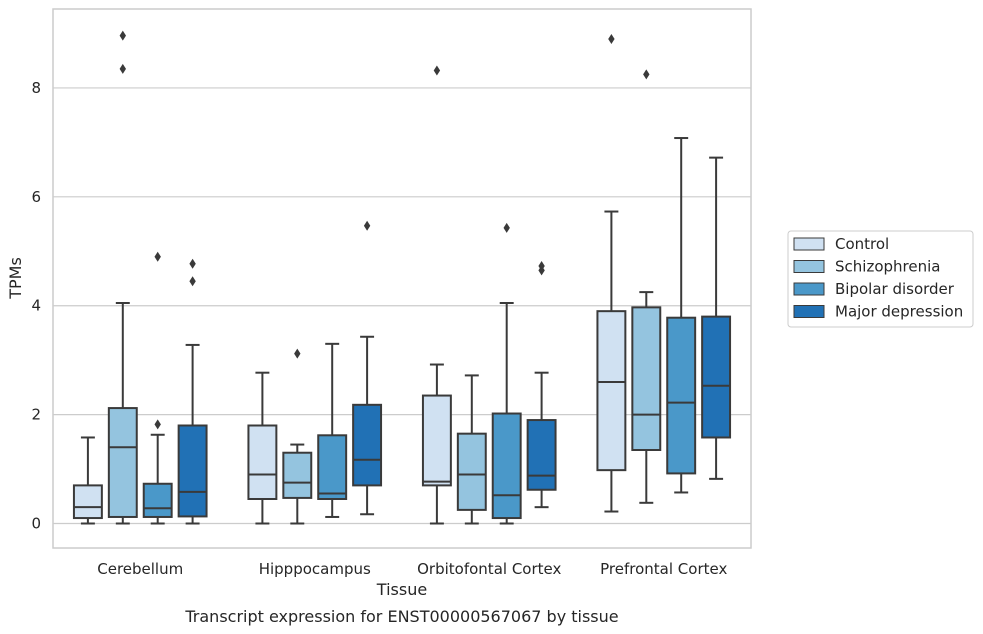  Describe the element at coordinates (895, 289) in the screenshot. I see `legend-label: Bipolar disorder` at that location.